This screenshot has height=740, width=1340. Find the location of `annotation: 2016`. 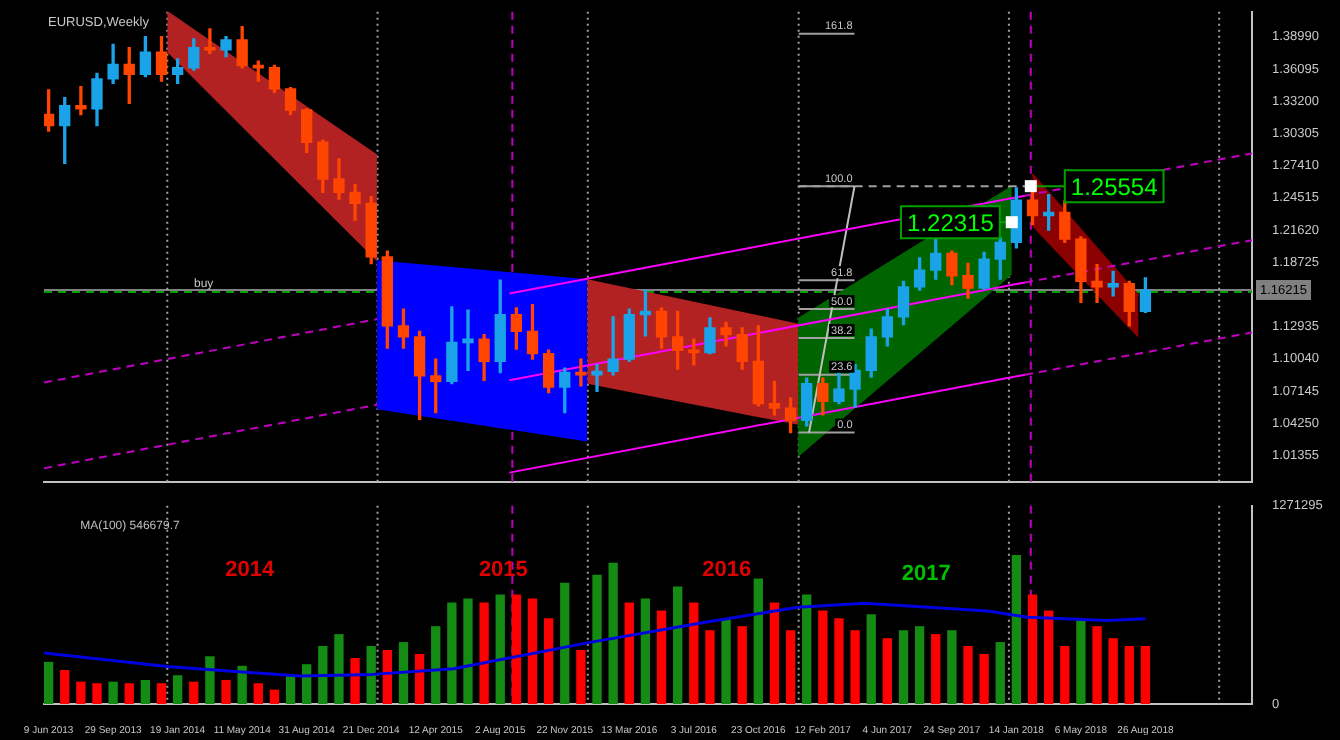

annotation: 2016 is located at coordinates (727, 570).